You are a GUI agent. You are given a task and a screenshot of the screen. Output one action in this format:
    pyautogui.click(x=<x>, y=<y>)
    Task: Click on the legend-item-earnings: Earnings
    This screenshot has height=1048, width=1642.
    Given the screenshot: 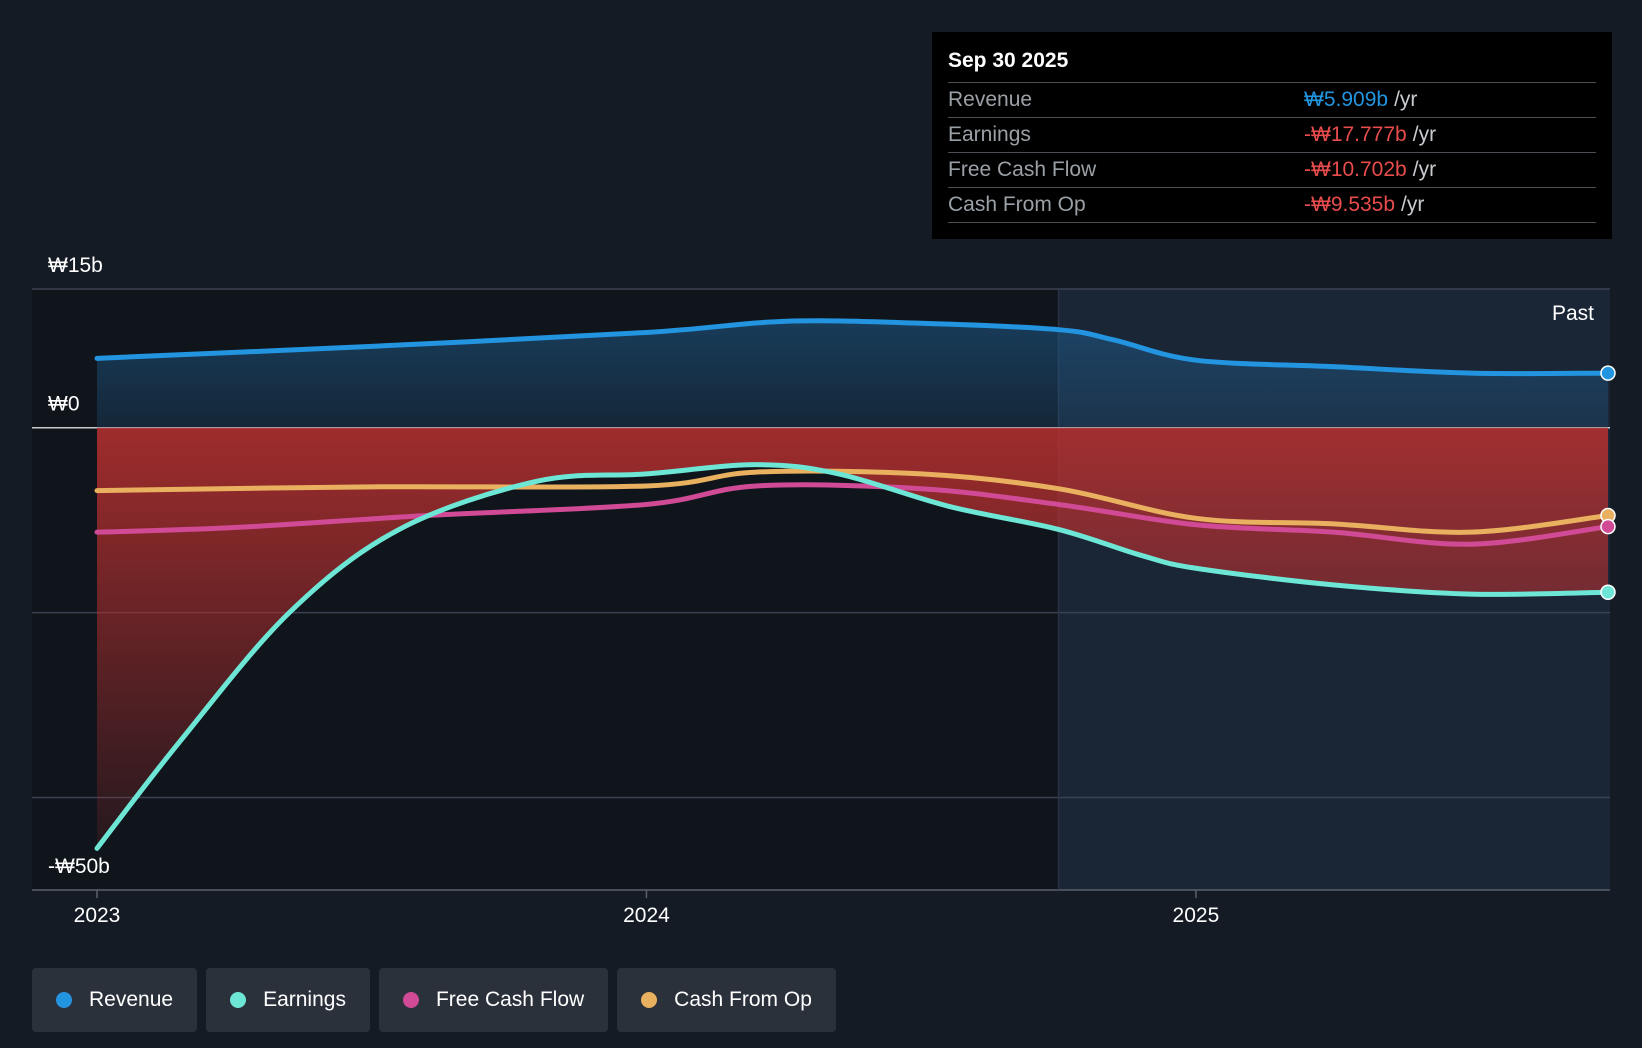 What is the action you would take?
    pyautogui.click(x=288, y=1000)
    